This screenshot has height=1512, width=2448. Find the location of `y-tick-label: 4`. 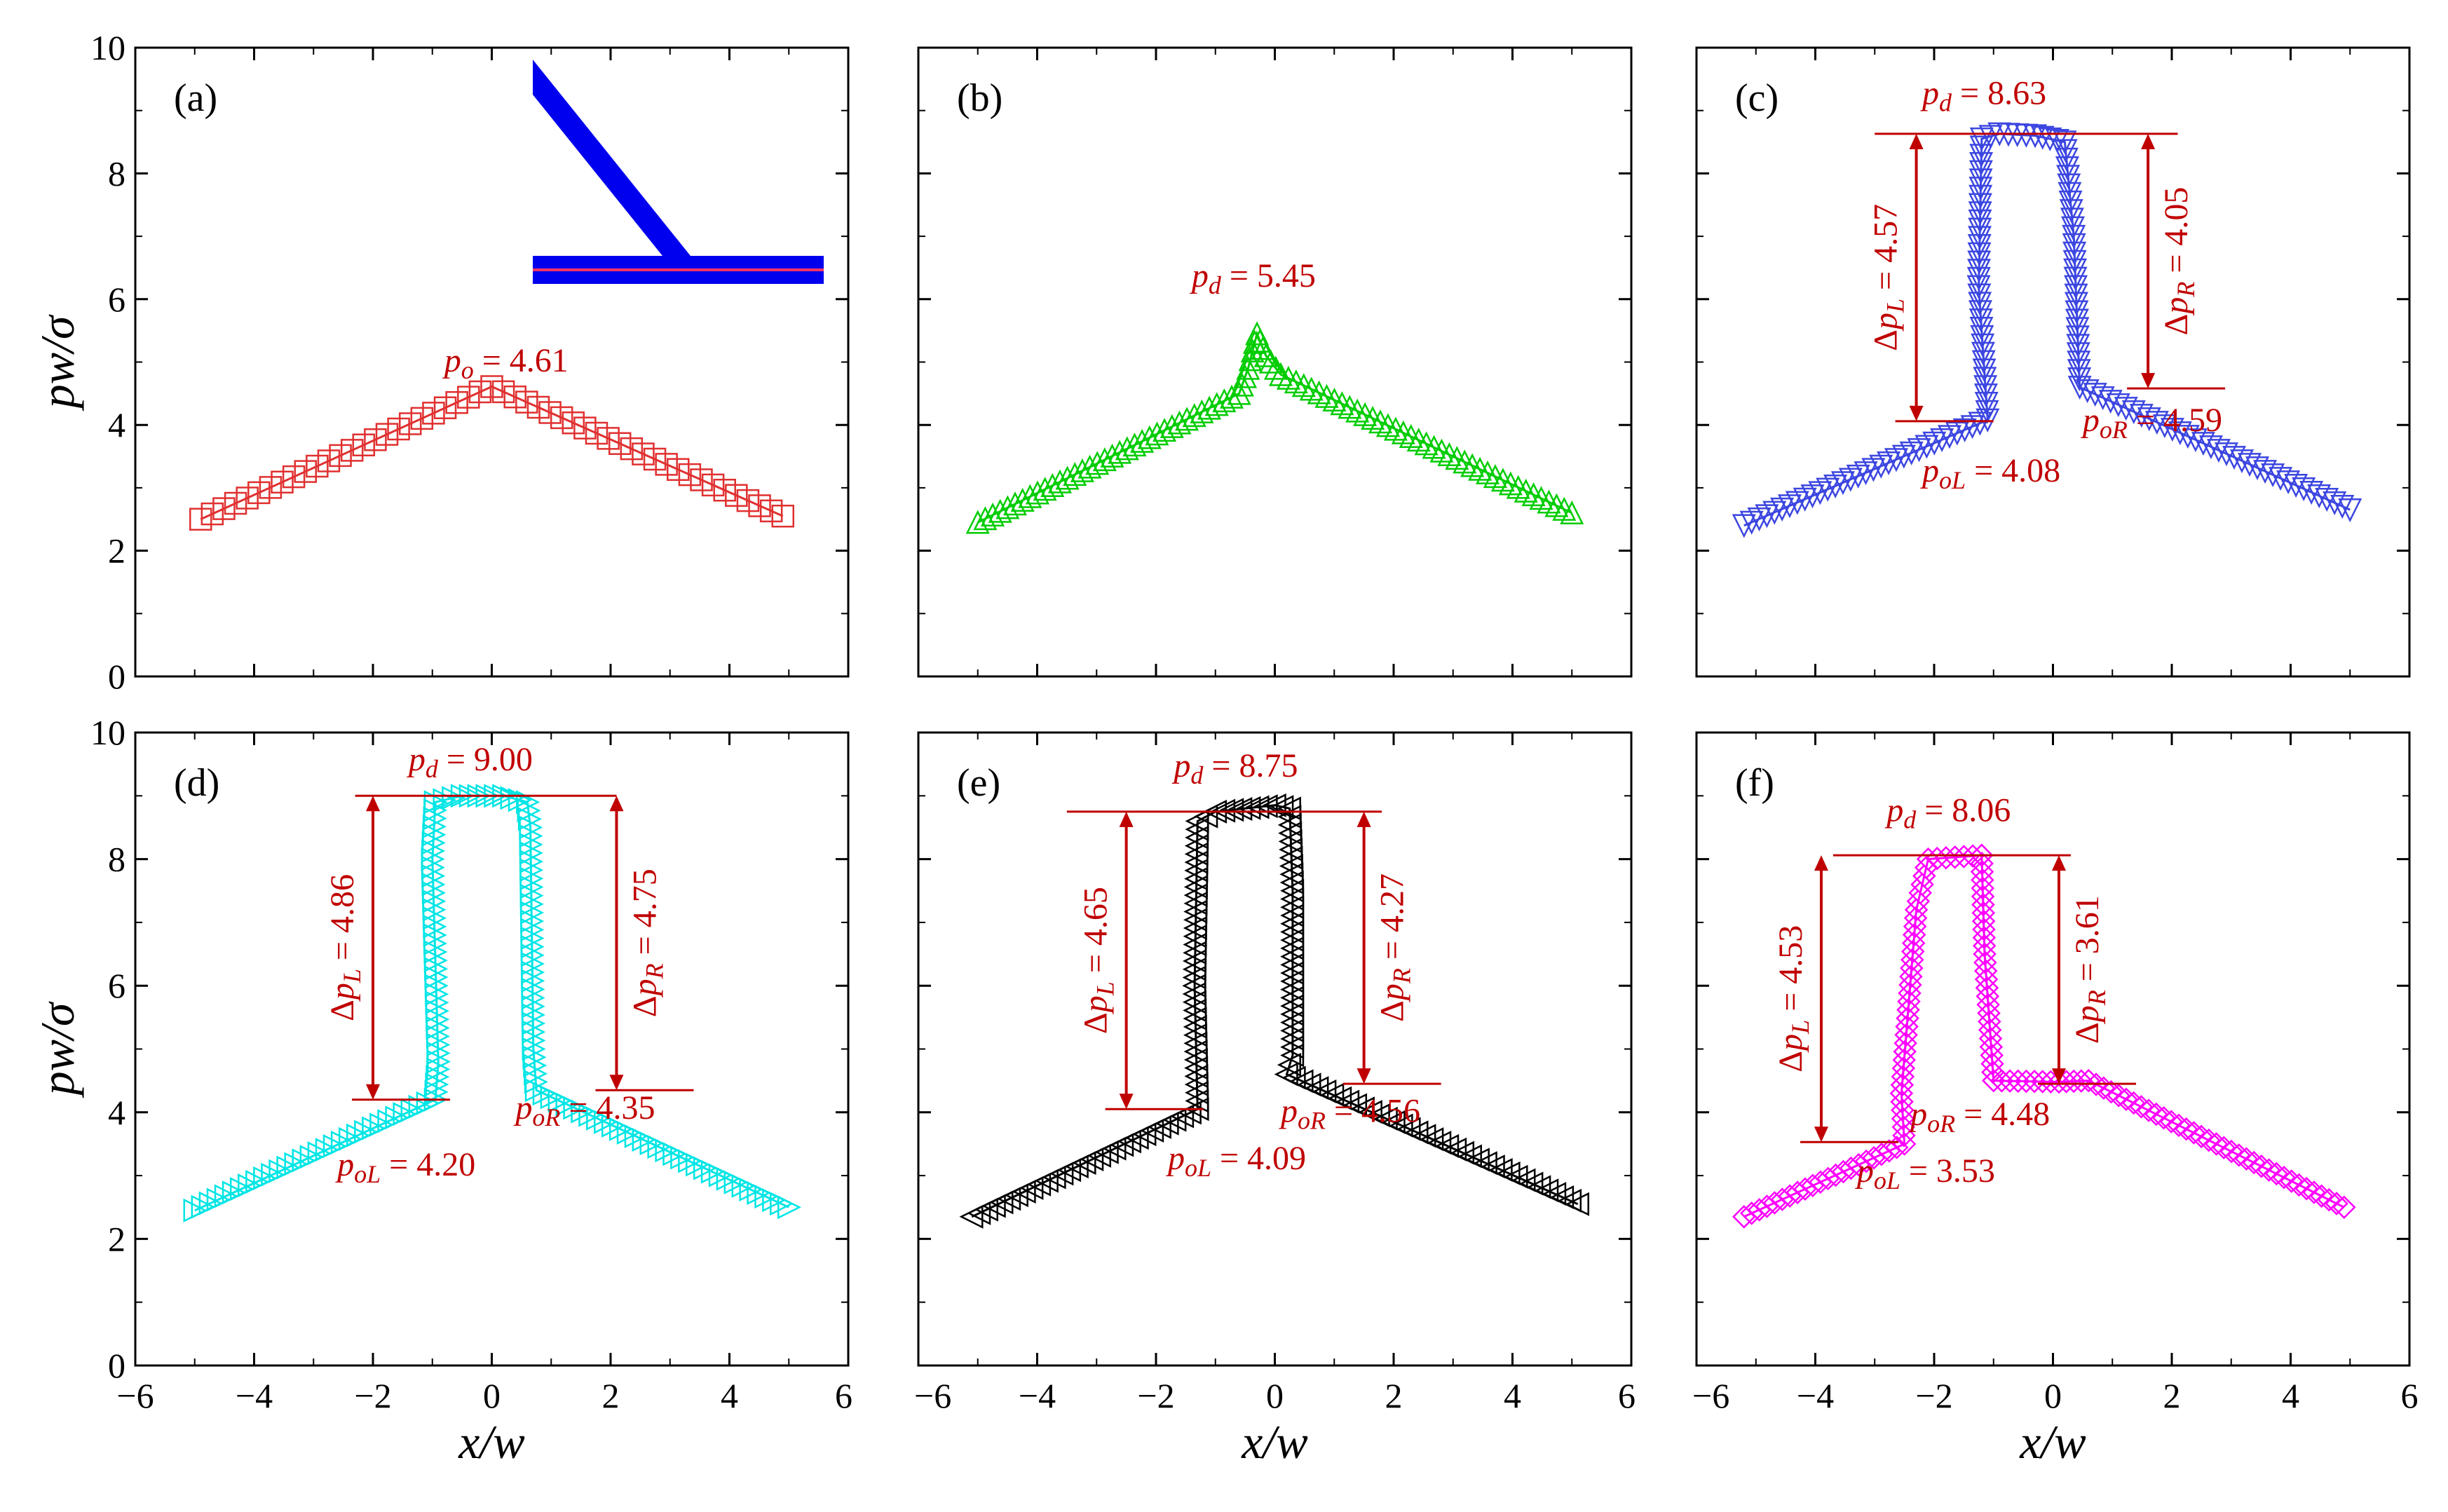

y-tick-label: 4 is located at coordinates (116, 424).